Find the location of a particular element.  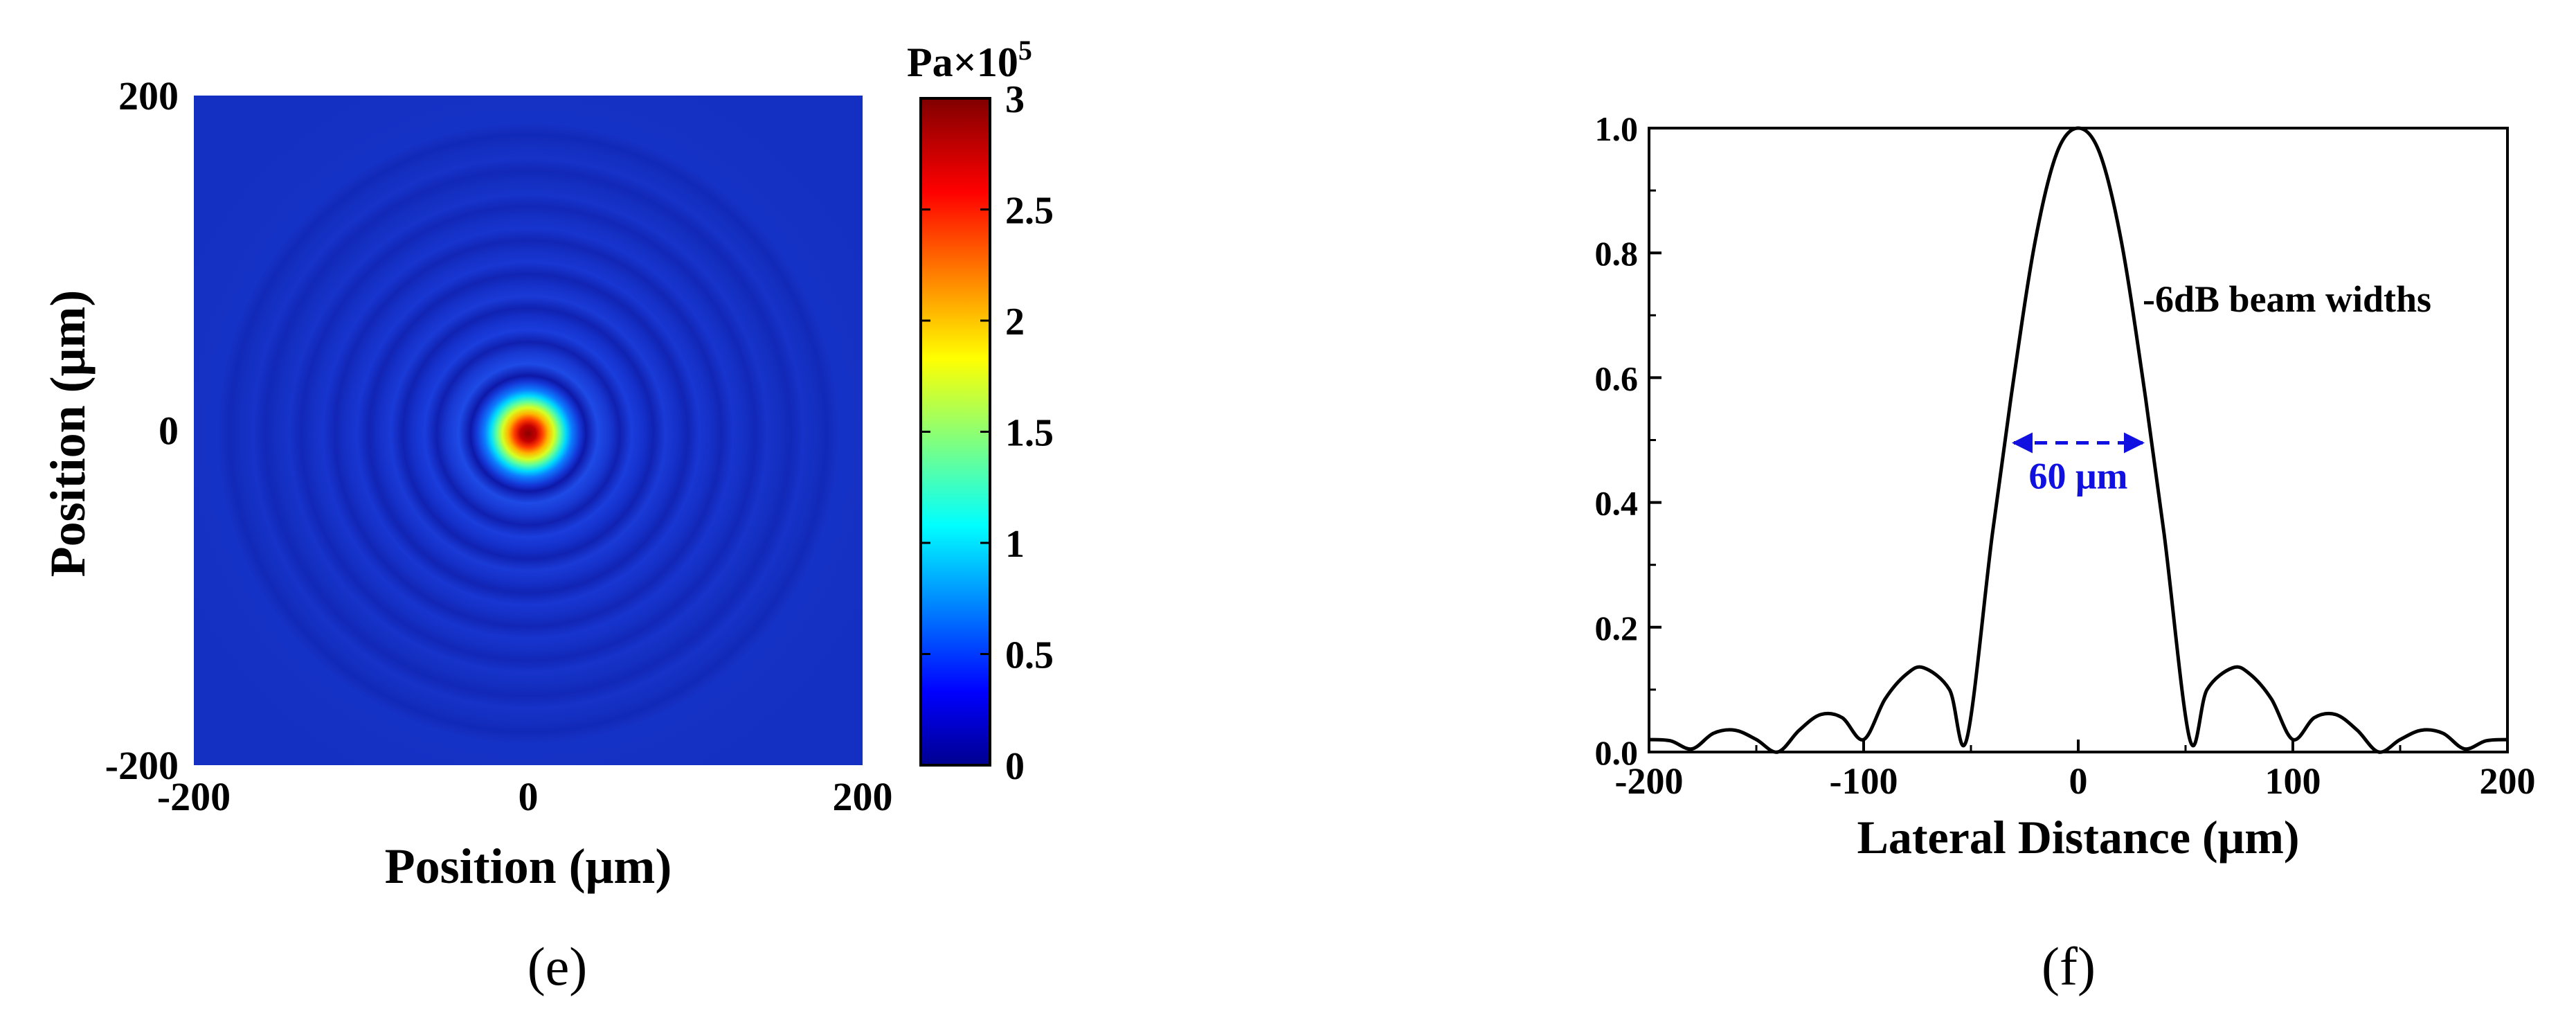

y-tick-label: 1.0 is located at coordinates (1617, 128).